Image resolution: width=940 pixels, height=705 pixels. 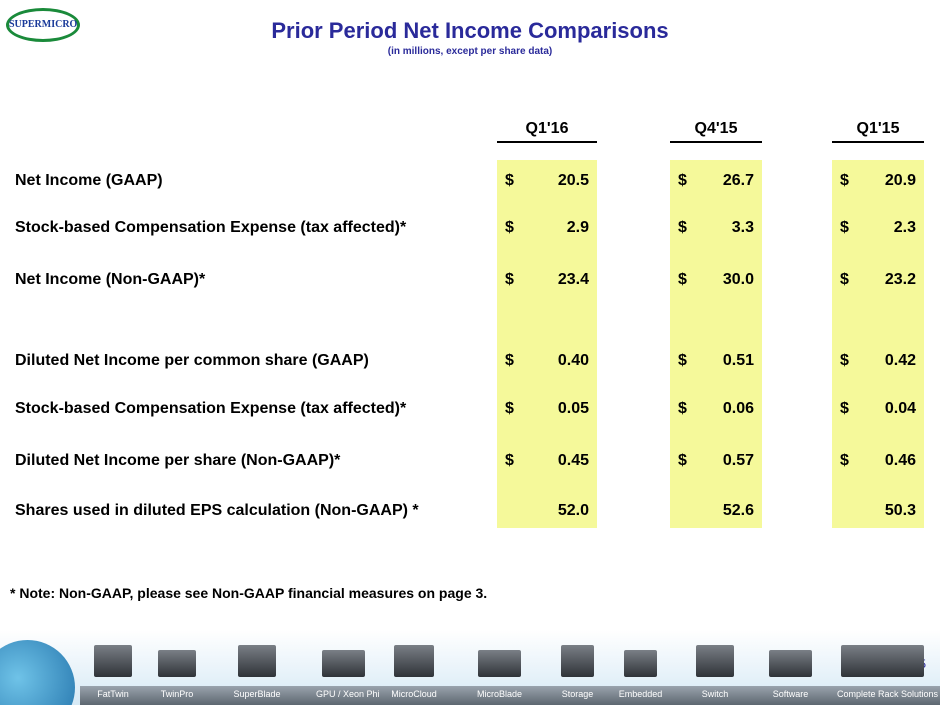 I want to click on value: 20.9, so click(x=900, y=180).